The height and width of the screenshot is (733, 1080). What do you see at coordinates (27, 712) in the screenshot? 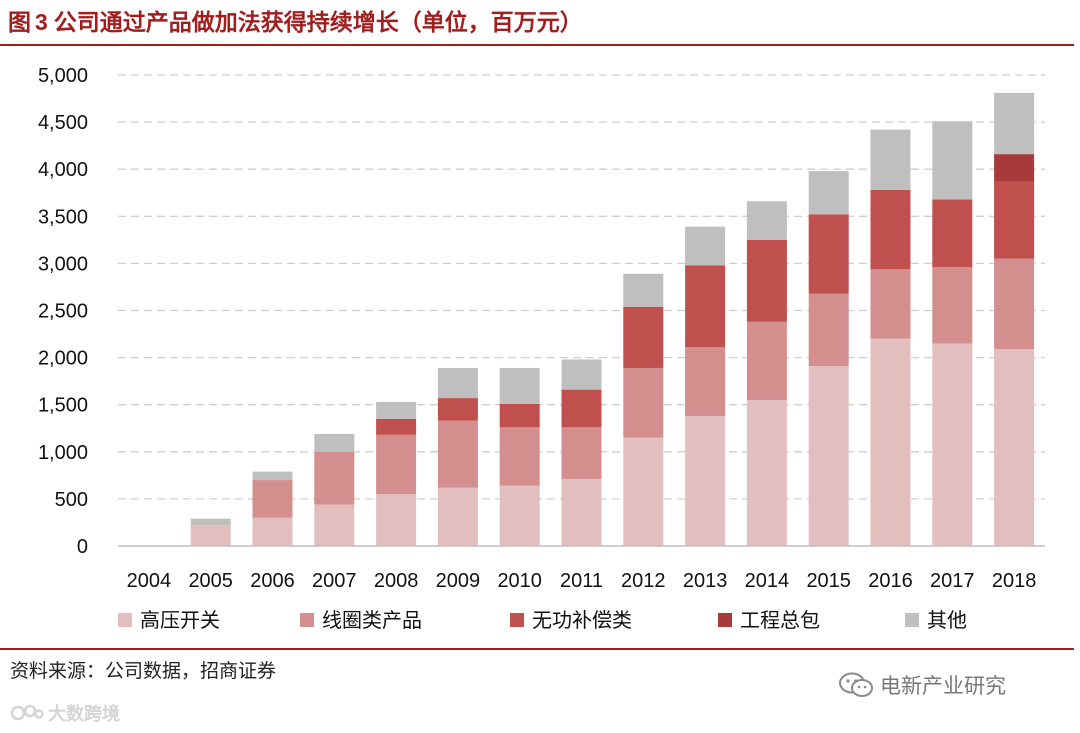
I see `watermark-logo-icon` at bounding box center [27, 712].